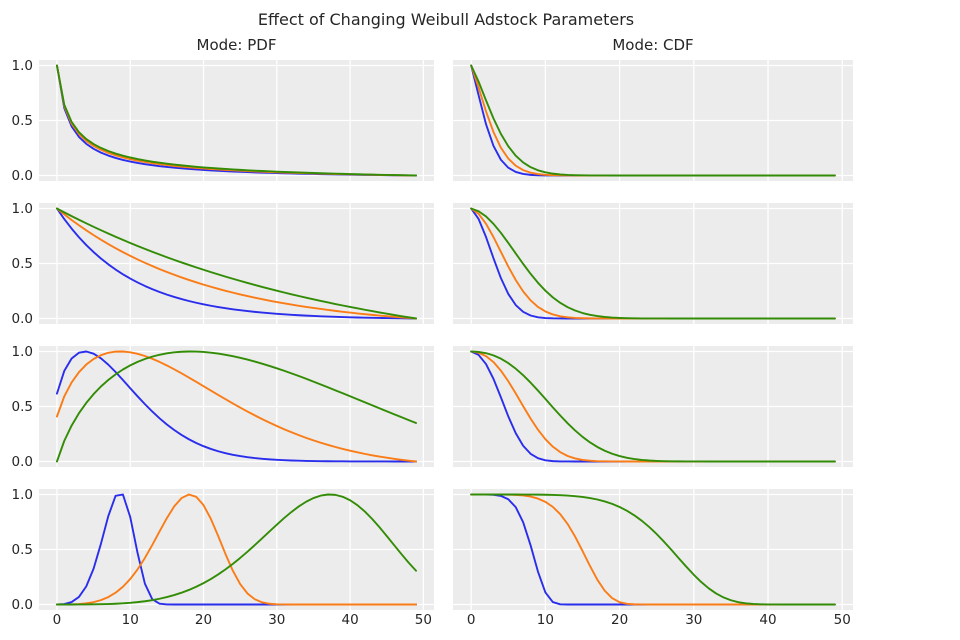 This screenshot has height=640, width=960. Describe the element at coordinates (236, 45) in the screenshot. I see `column-title-pdf: Mode: PDF` at that location.